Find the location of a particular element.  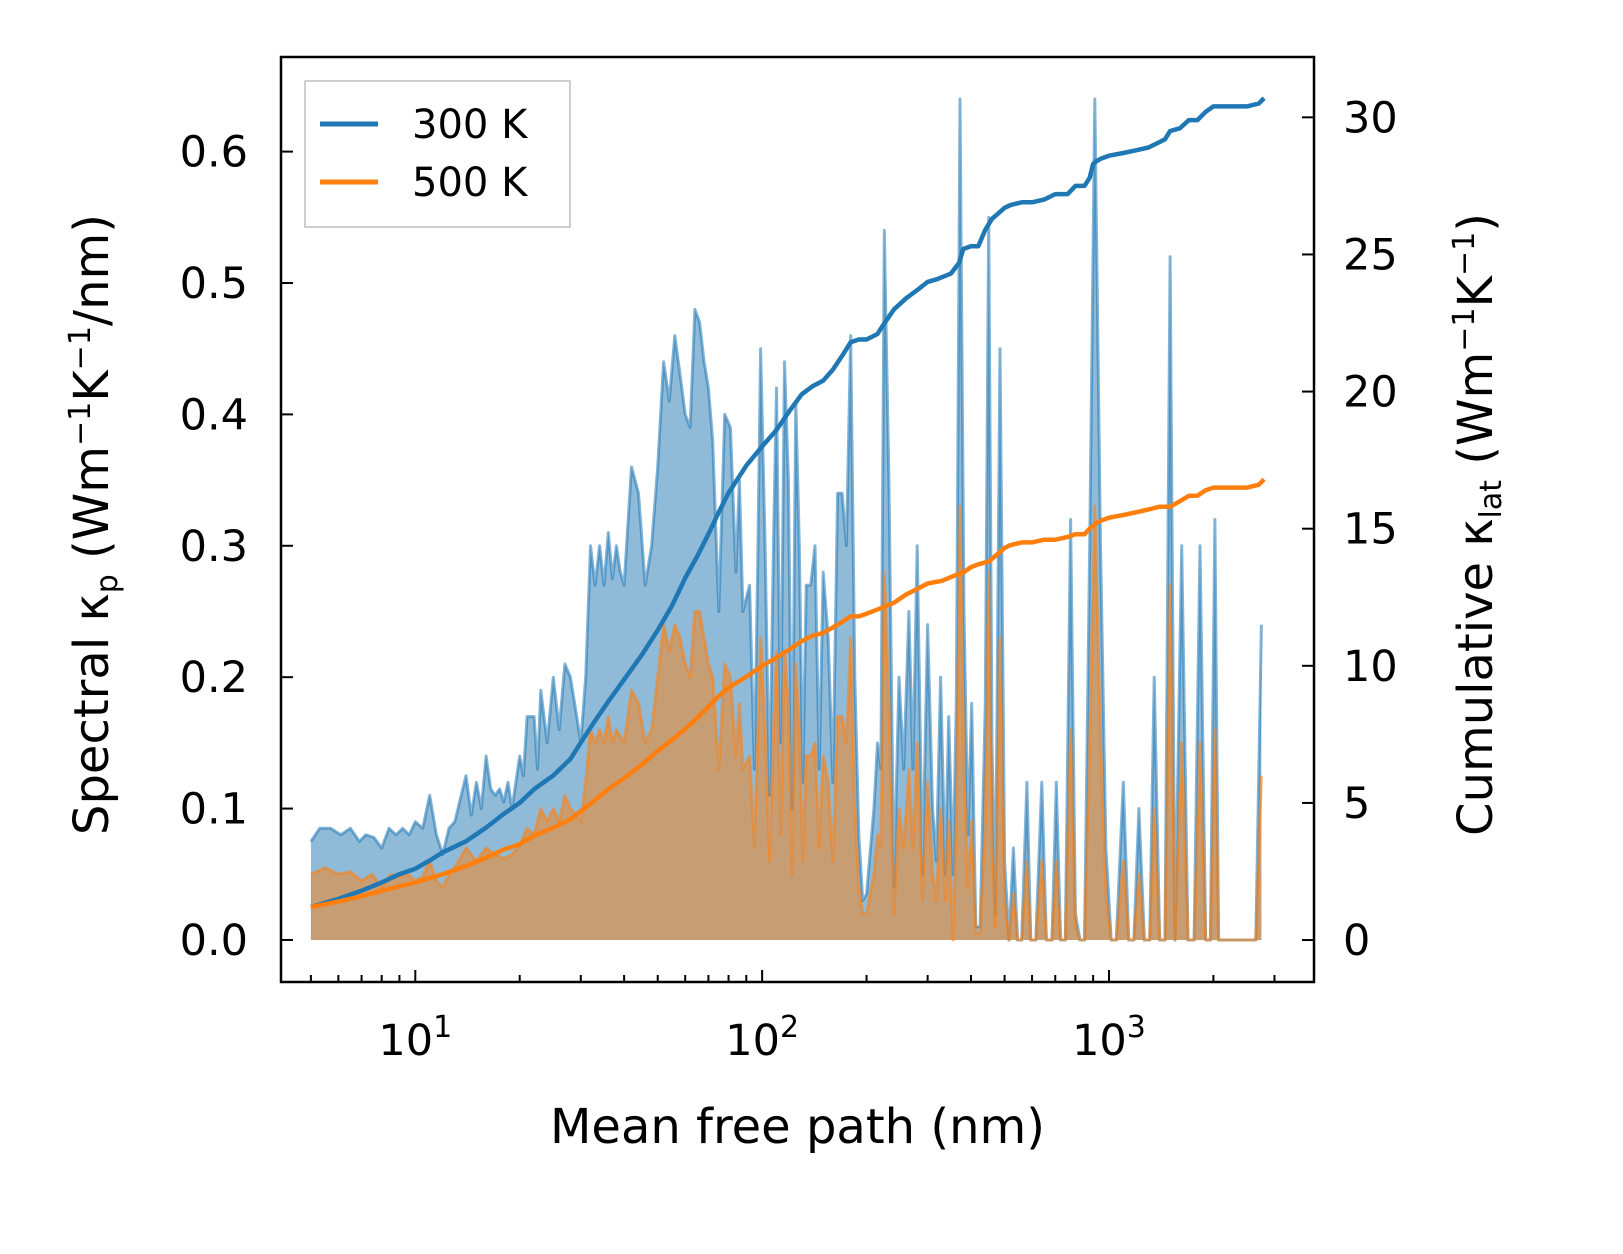

x-tick-label-1: 10² is located at coordinates (762, 1038).